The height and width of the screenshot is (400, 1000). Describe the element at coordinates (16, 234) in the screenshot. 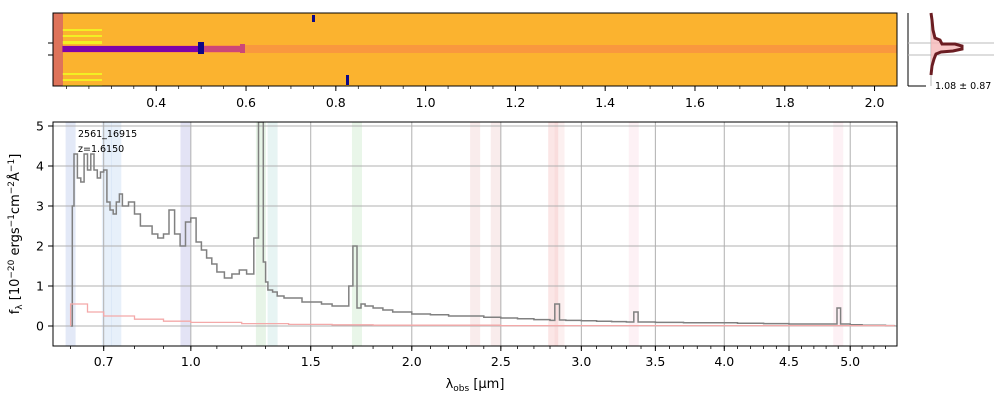

I see `y-axis-label: fλ [10−20 ergs−1cm−2Å−1]` at that location.